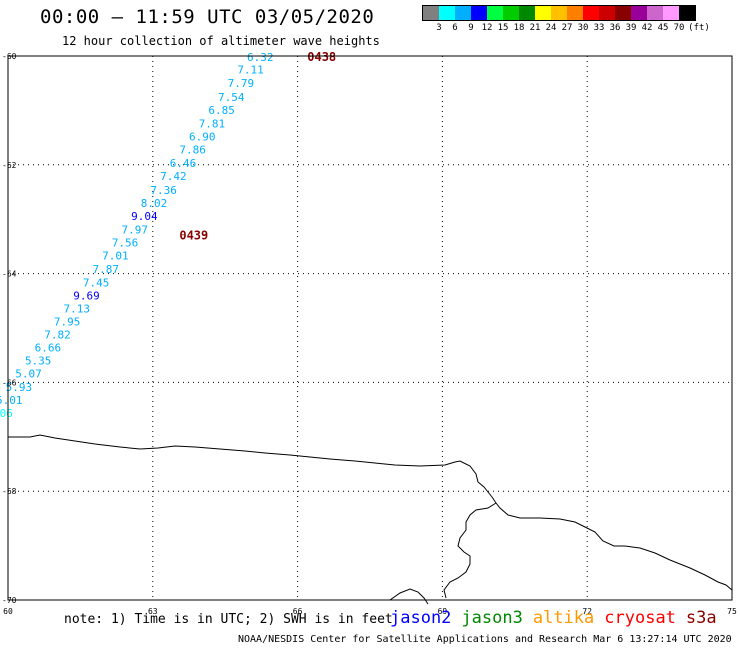 The image size is (740, 650). What do you see at coordinates (487, 28) in the screenshot?
I see `color-scale-label: 12` at bounding box center [487, 28].